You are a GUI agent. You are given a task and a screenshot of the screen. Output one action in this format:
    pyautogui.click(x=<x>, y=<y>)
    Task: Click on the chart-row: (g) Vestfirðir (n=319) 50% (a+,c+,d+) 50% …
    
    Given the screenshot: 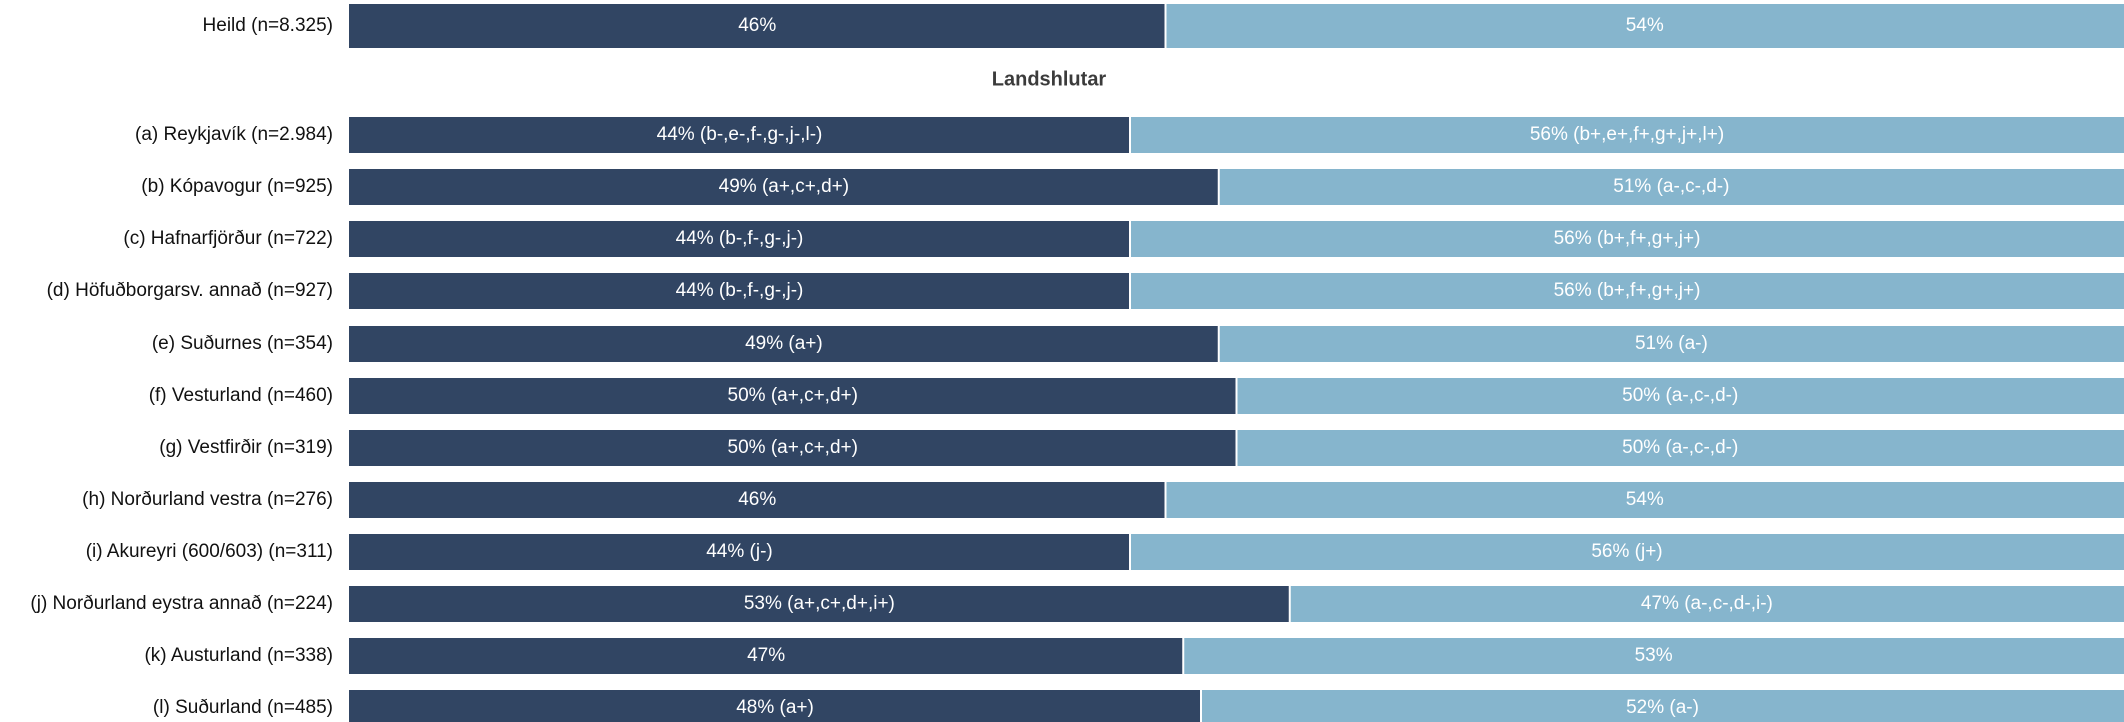 What is the action you would take?
    pyautogui.click(x=1141, y=448)
    